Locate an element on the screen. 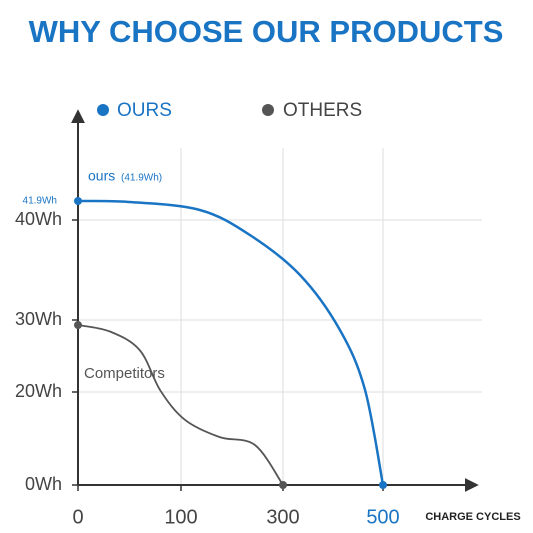 This screenshot has width=533, height=533. x-axis-label: CHARGE CYCLES is located at coordinates (472, 517).